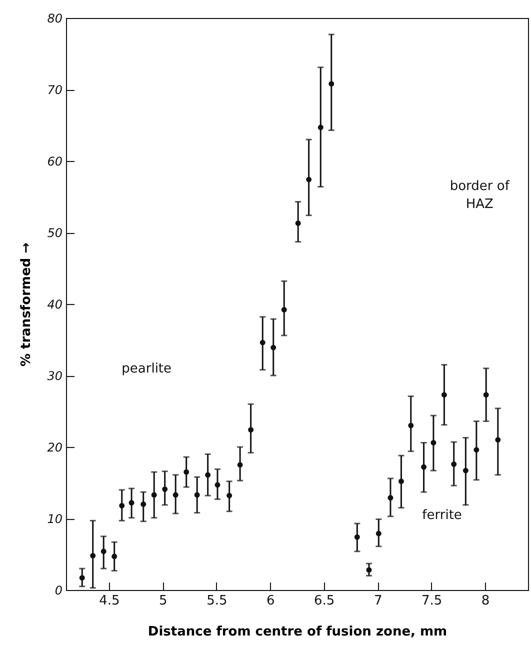  What do you see at coordinates (270, 601) in the screenshot?
I see `x-tick-label: 6` at bounding box center [270, 601].